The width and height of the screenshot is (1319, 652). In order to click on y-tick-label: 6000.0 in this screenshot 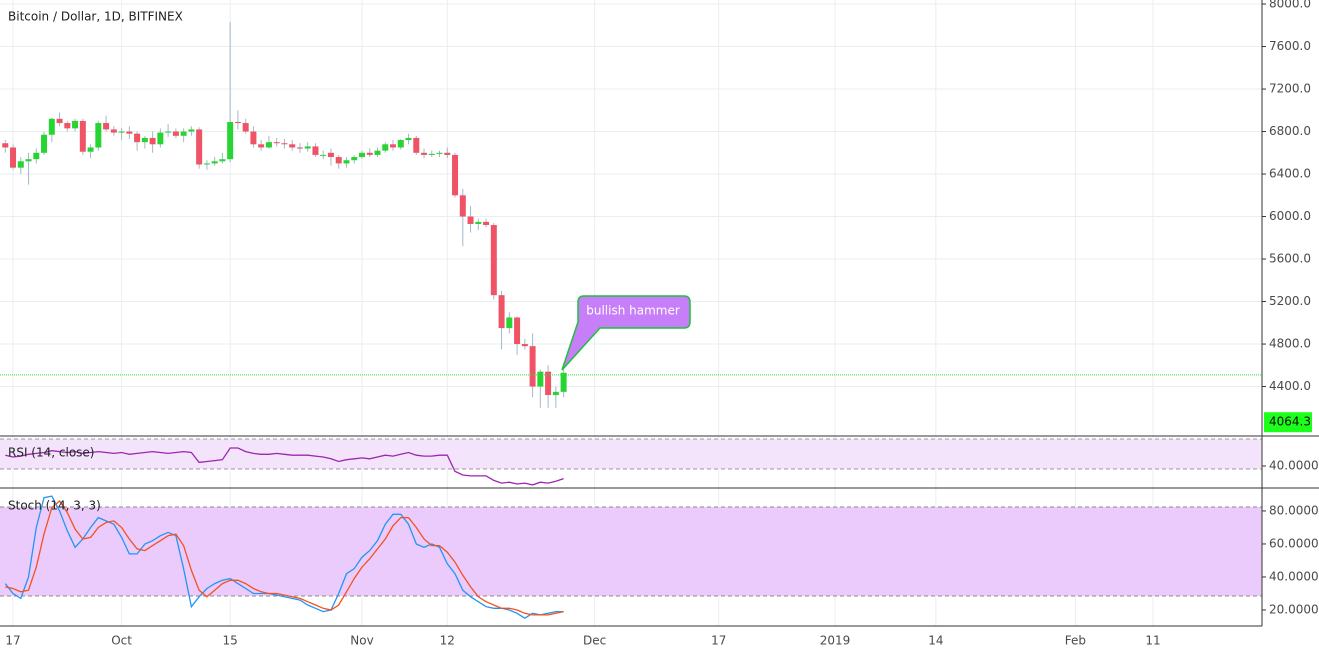, I will do `click(1290, 216)`.